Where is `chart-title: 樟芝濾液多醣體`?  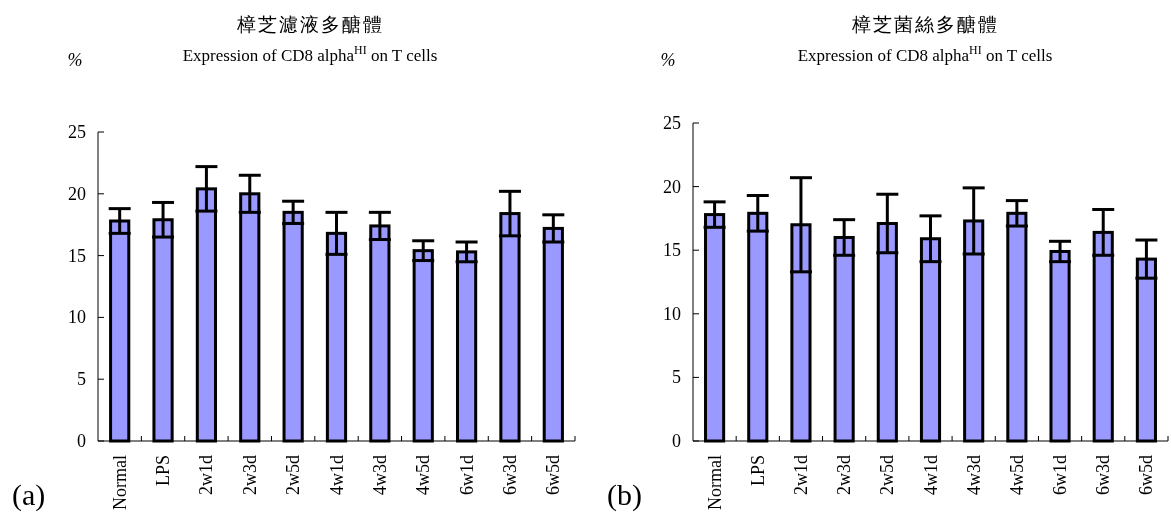
chart-title: 樟芝濾液多醣體 is located at coordinates (309, 24).